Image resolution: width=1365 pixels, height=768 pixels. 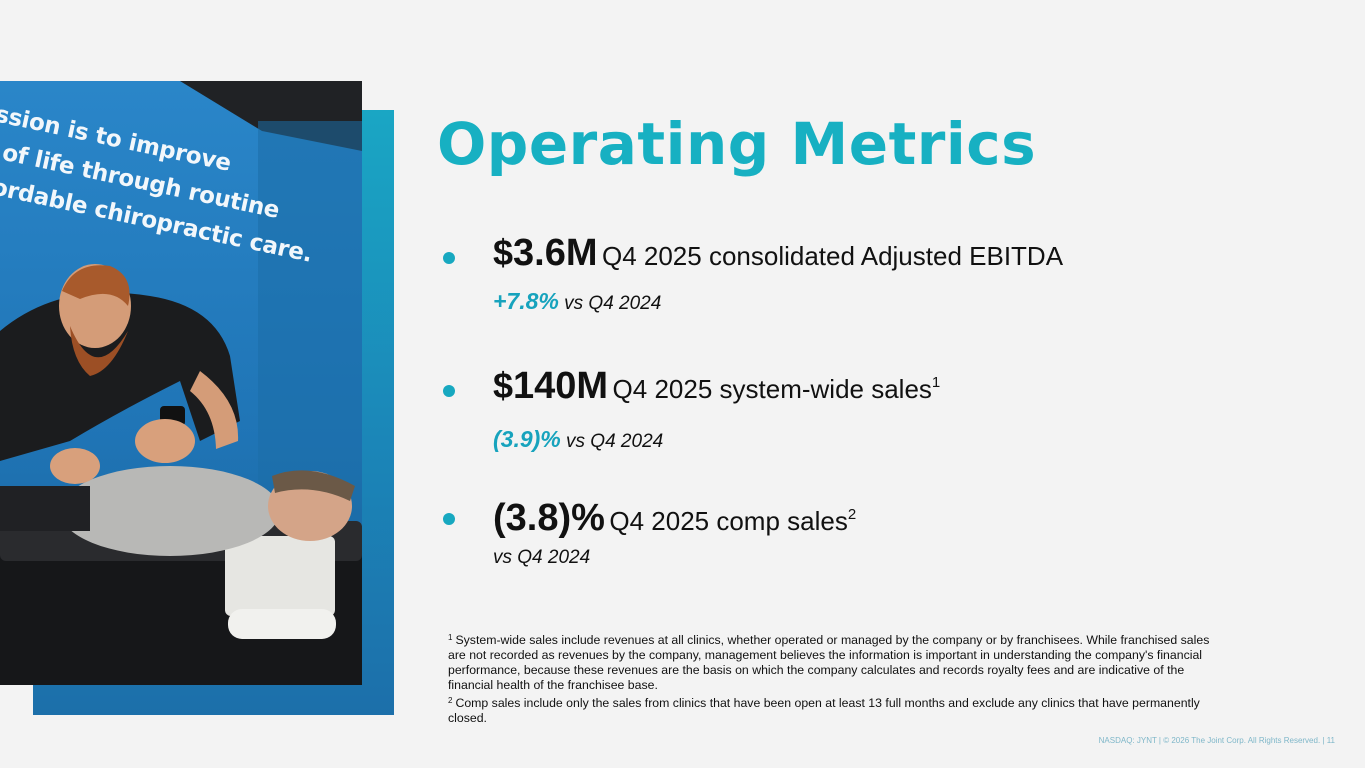 I want to click on metric-description: Q4 2025 system-wide sales, so click(x=772, y=389).